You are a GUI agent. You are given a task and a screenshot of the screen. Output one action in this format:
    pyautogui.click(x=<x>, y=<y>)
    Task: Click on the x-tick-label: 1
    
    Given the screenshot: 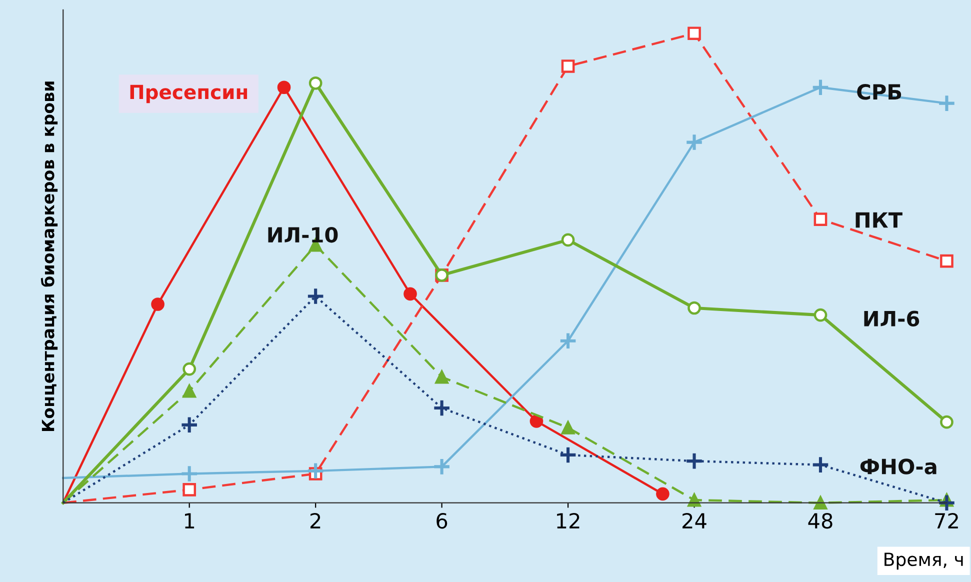 What is the action you would take?
    pyautogui.click(x=189, y=520)
    